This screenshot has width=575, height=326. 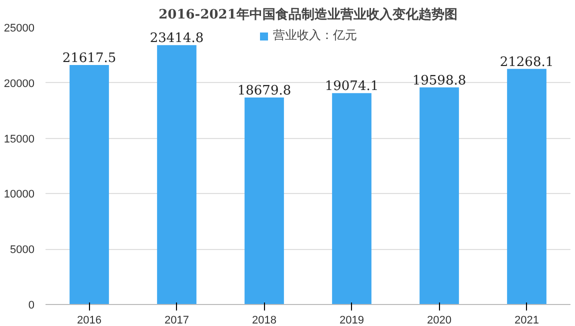 What do you see at coordinates (352, 320) in the screenshot?
I see `x-tick-label: 2019` at bounding box center [352, 320].